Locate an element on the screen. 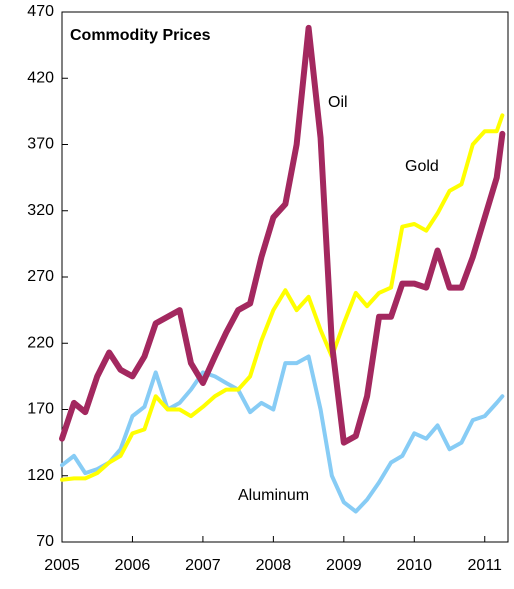  y-tick-label: 420 is located at coordinates (40, 77).